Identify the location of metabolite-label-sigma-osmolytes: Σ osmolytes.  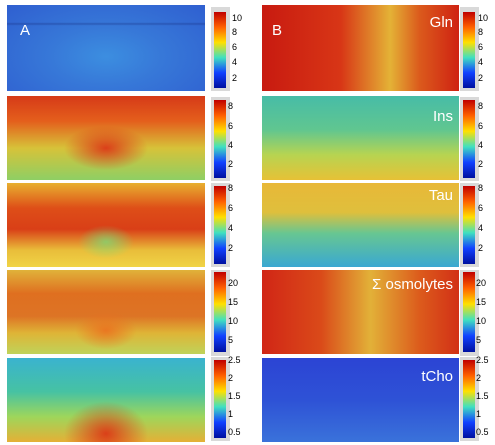
(412, 284).